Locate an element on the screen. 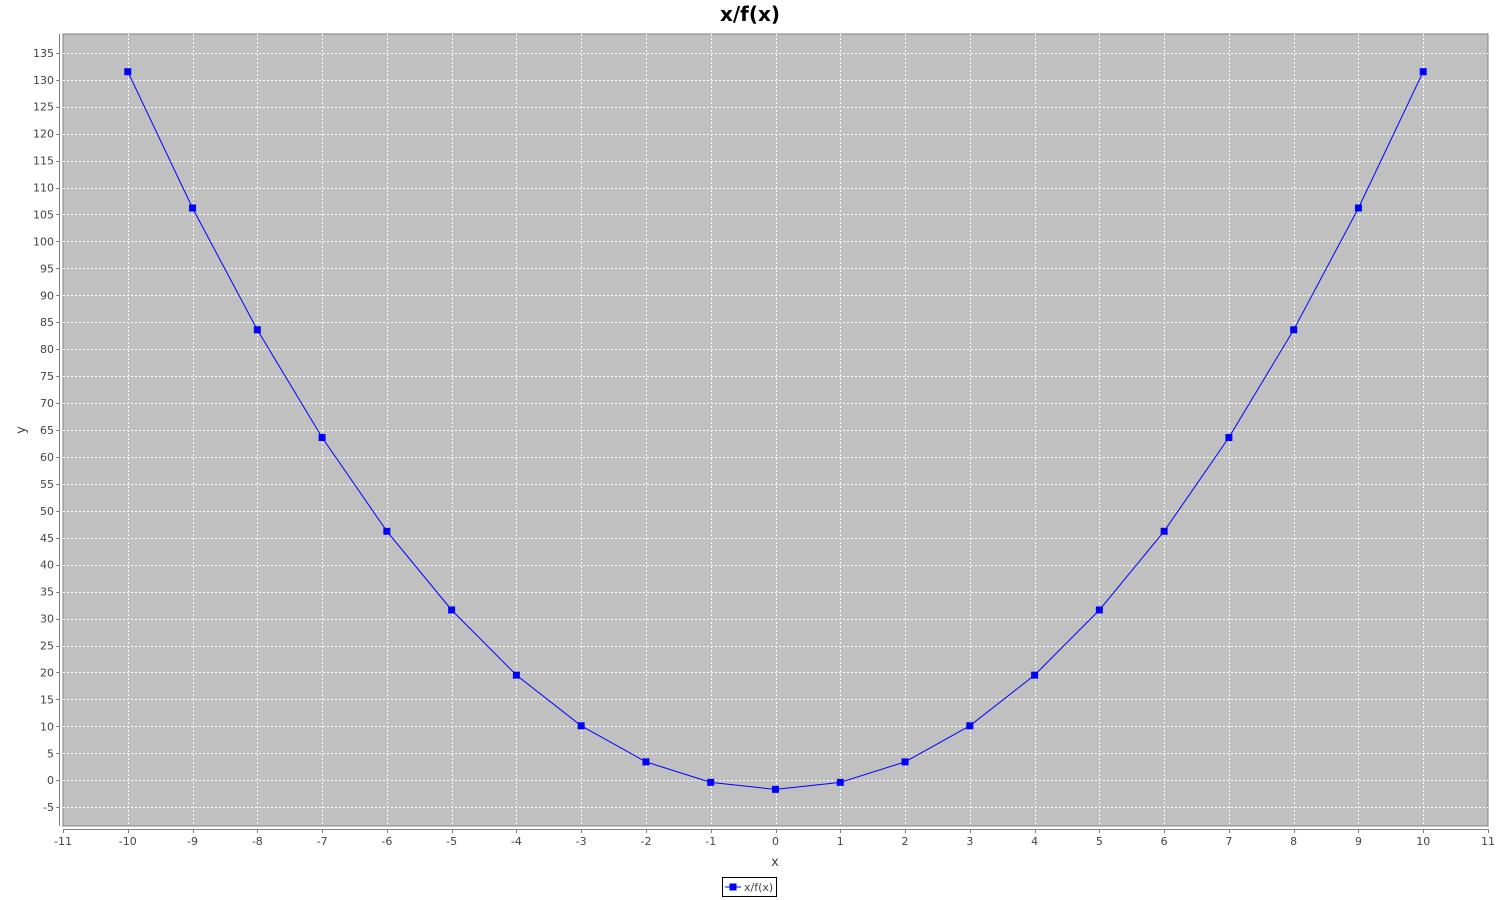 This screenshot has width=1500, height=900. y-tick-label: 70 is located at coordinates (47, 403).